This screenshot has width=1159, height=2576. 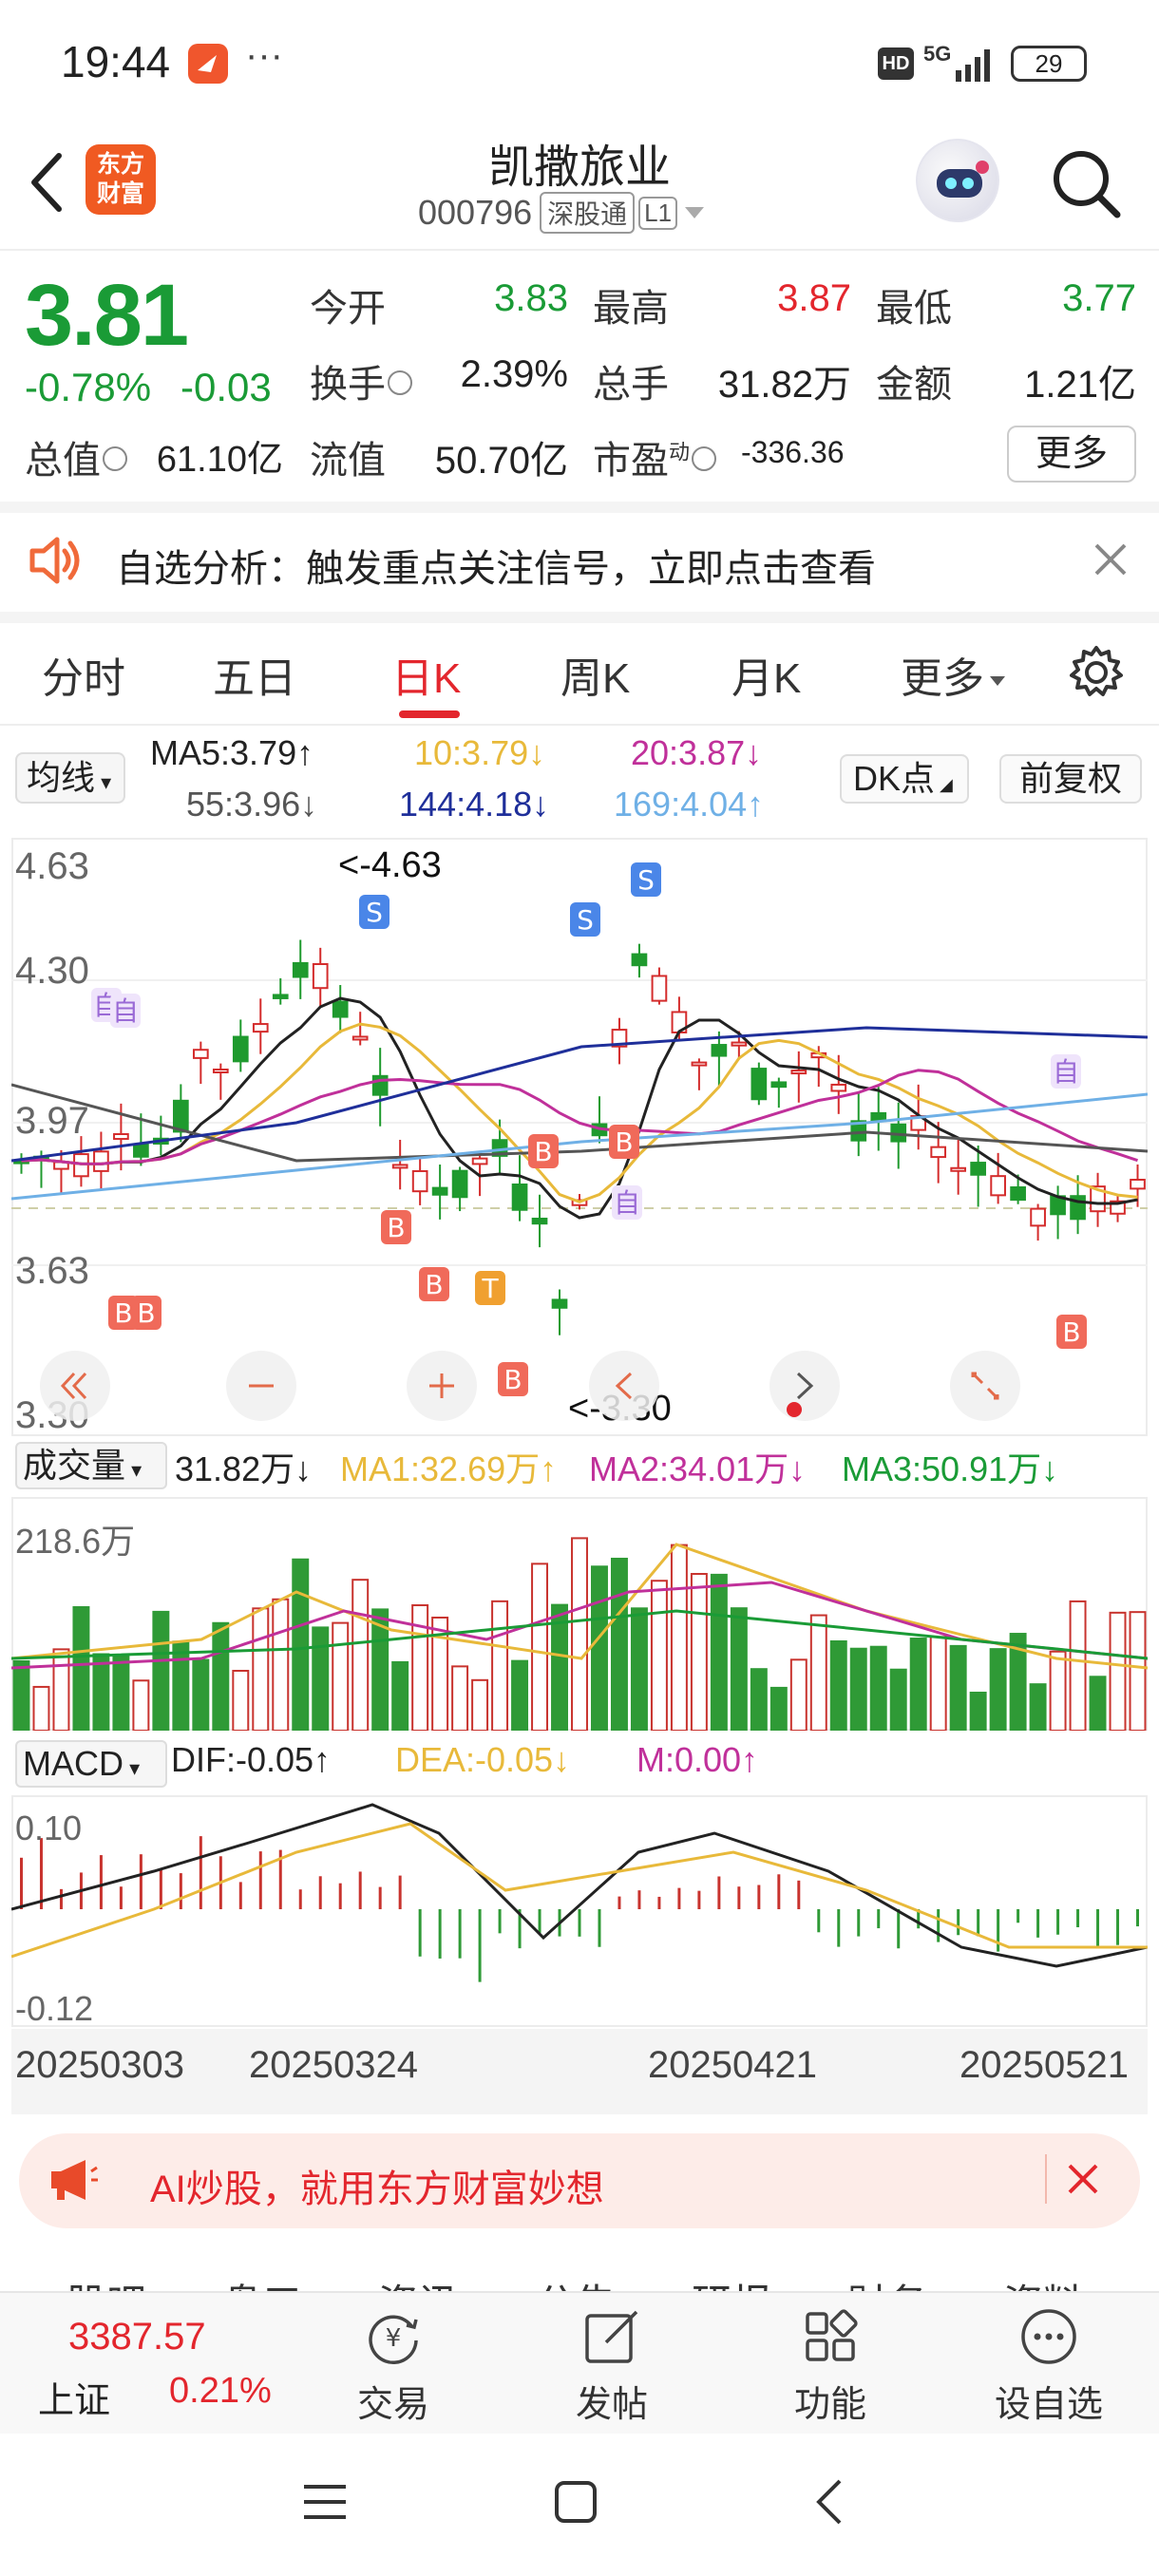 I want to click on macd-indicator-select: MACD ▾, so click(x=91, y=1764).